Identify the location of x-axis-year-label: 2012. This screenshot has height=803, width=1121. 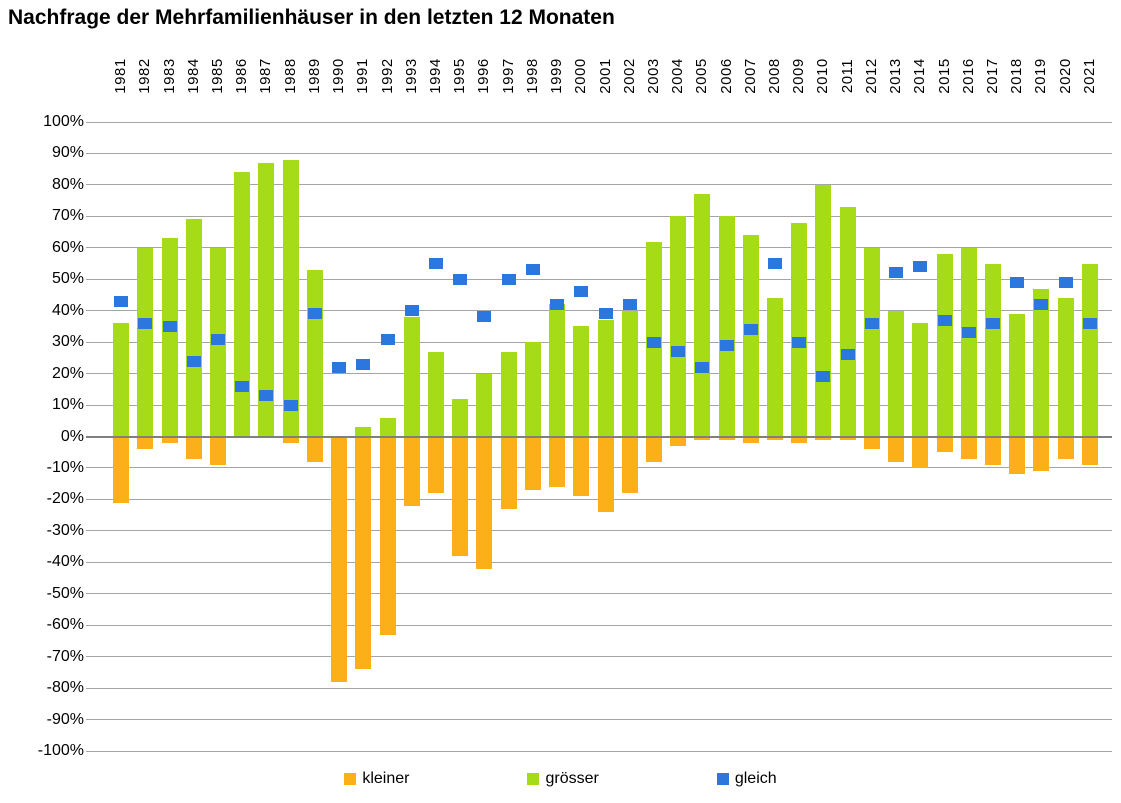
(871, 76).